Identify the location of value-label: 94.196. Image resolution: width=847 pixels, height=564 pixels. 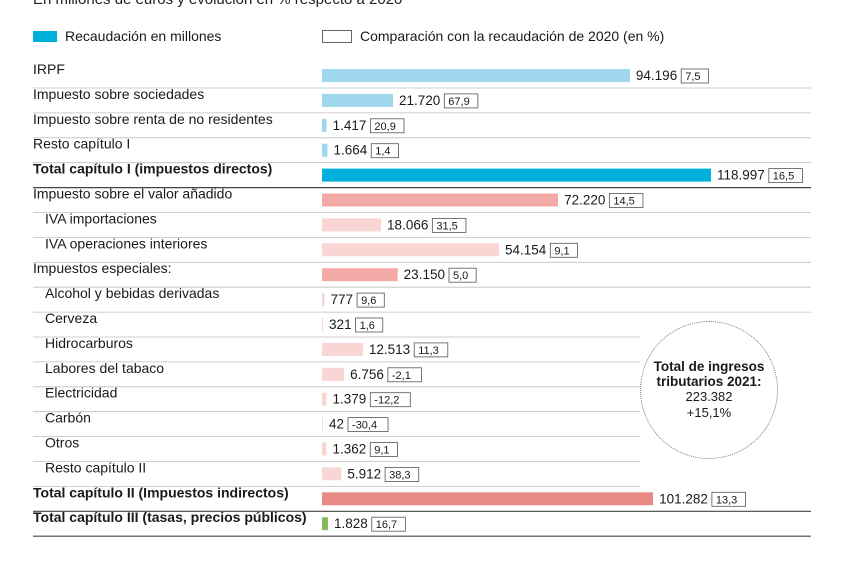
(656, 75).